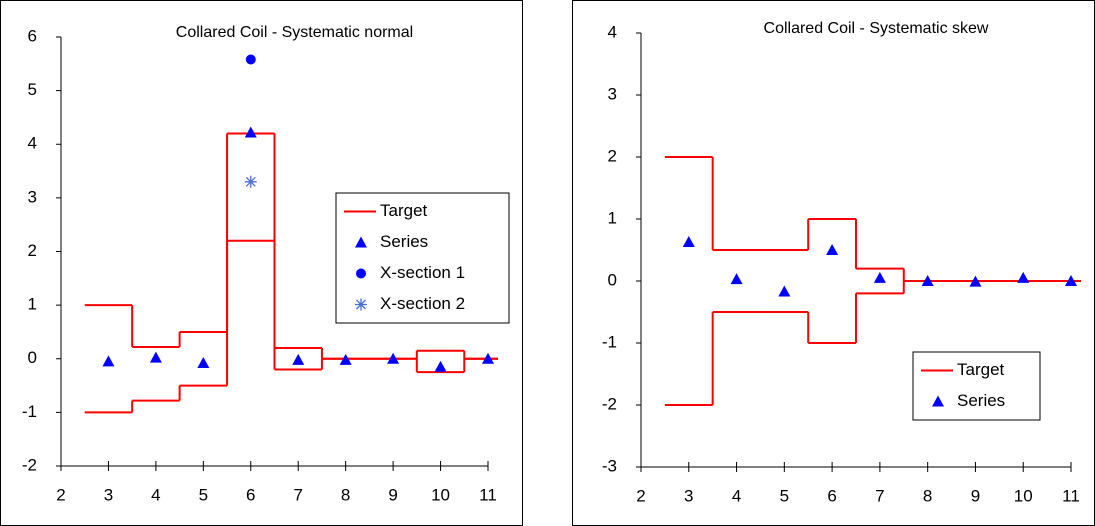 This screenshot has width=1095, height=526. Describe the element at coordinates (422, 303) in the screenshot. I see `legend-label: X-section 2` at that location.